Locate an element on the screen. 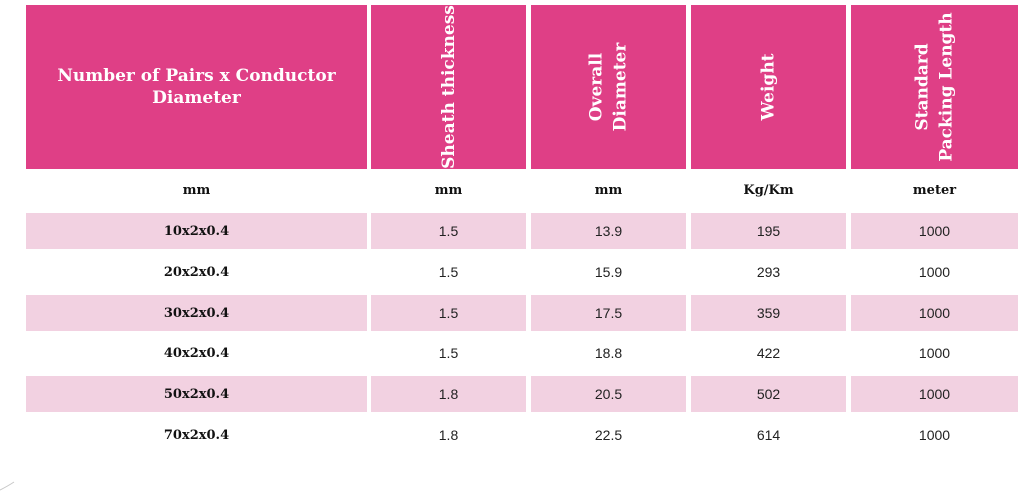 This screenshot has height=496, width=1024. cell-overall-diameter: 20.5 is located at coordinates (608, 394).